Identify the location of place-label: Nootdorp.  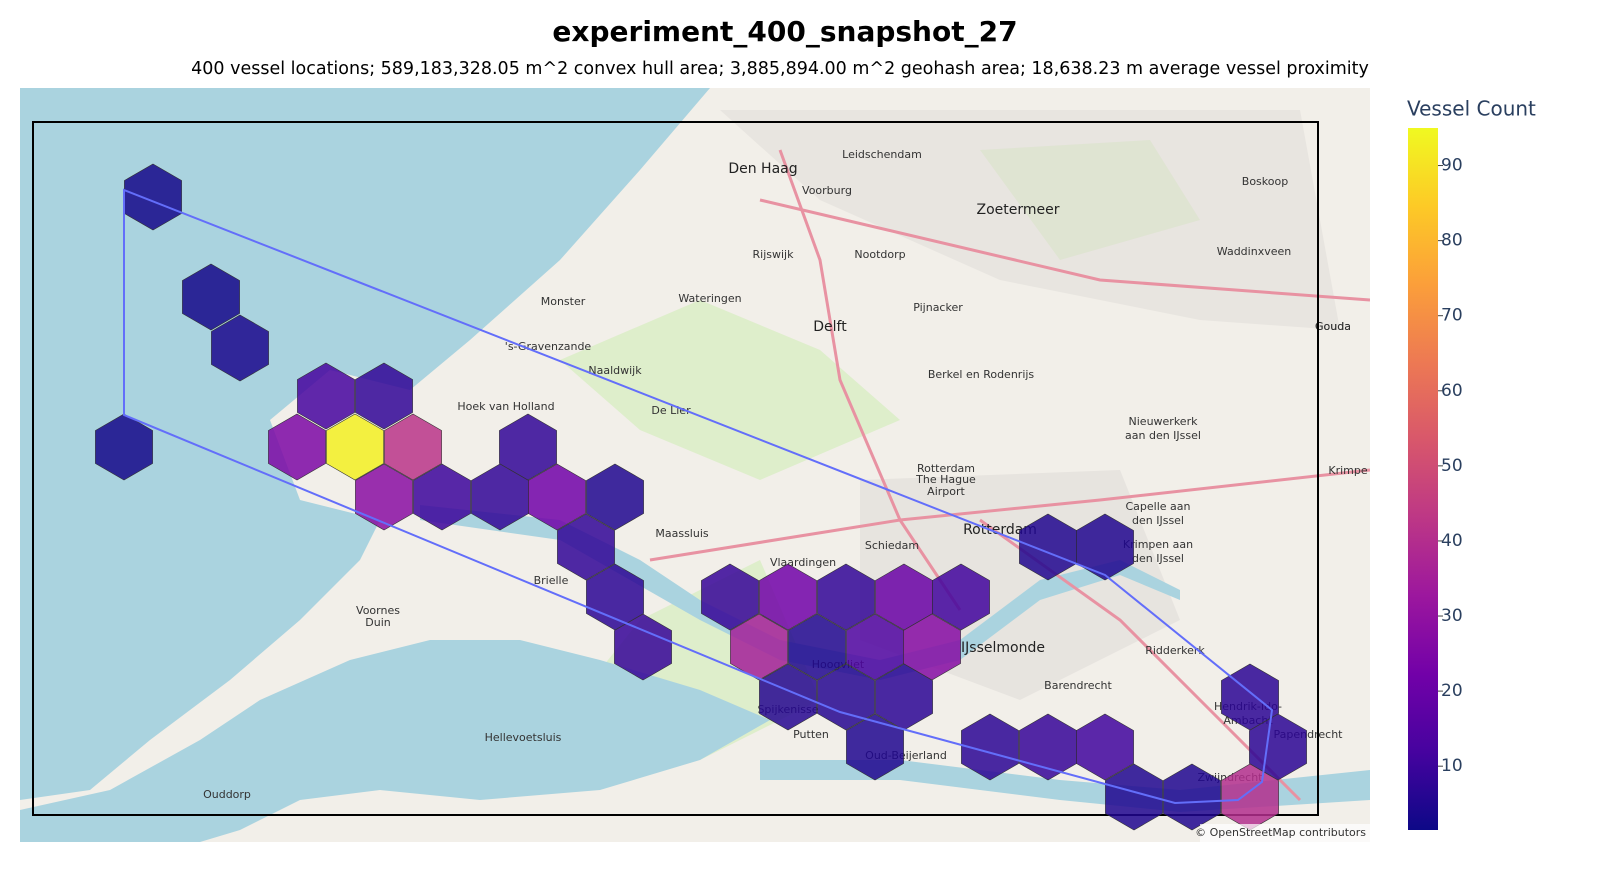
(879, 254).